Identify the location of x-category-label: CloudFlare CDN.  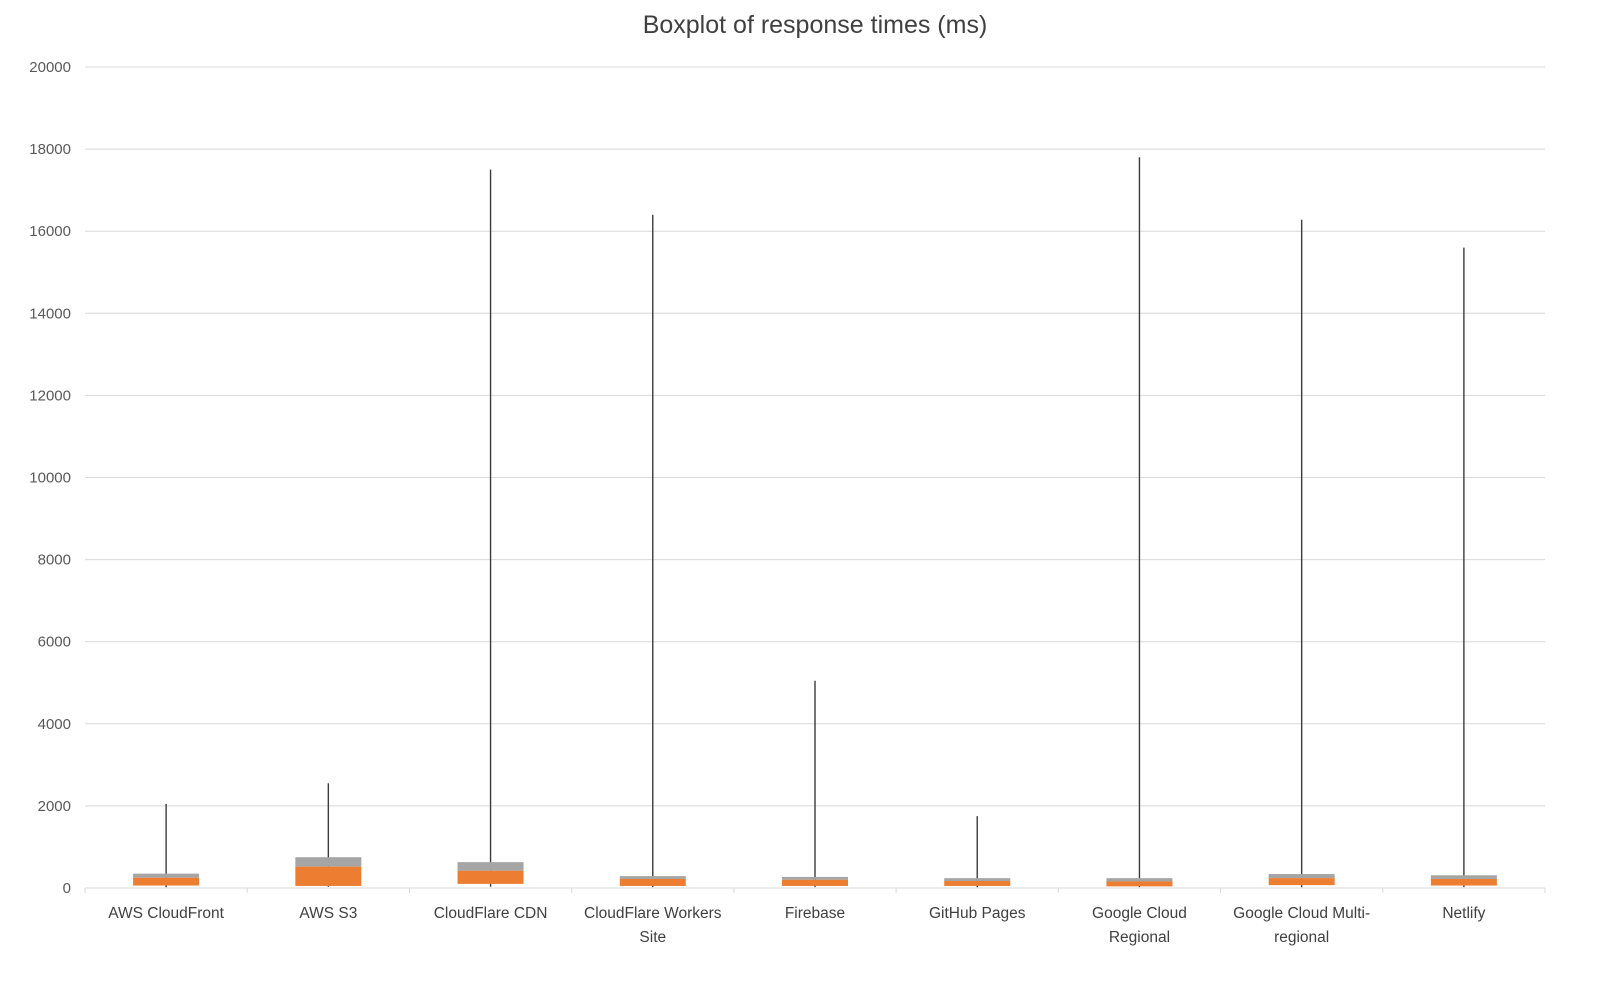
(491, 913).